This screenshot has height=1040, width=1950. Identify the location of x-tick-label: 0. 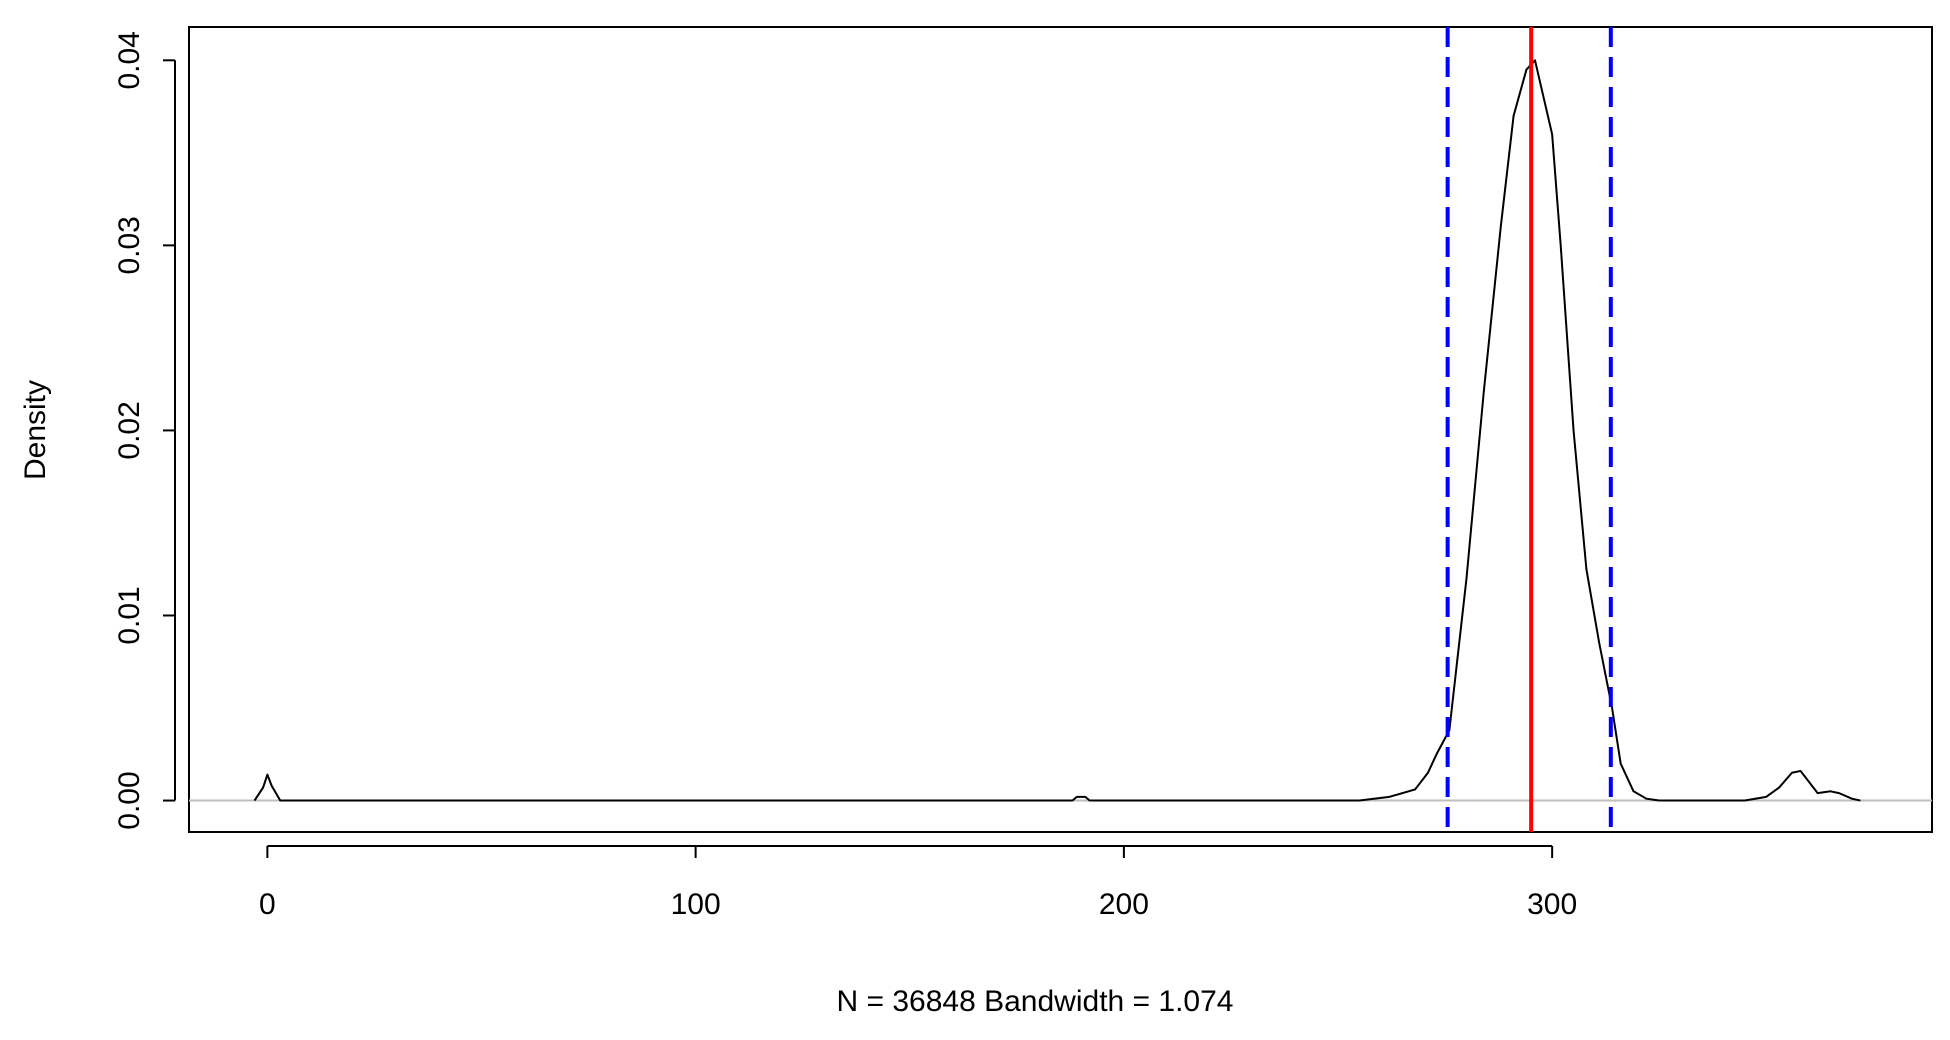
(267, 904).